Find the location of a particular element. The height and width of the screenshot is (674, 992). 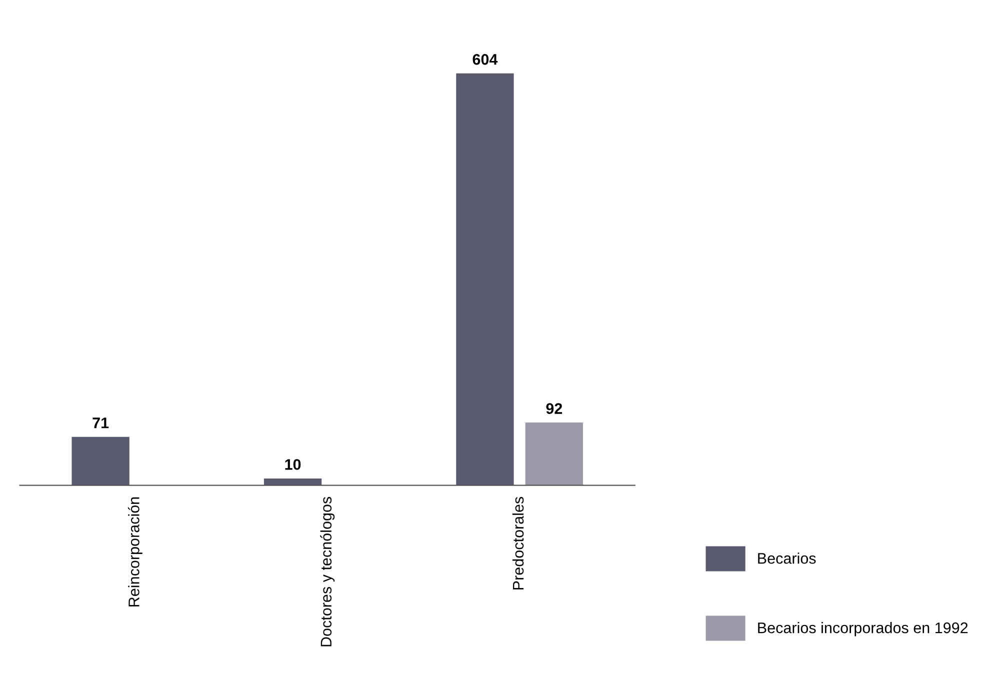

x-tick-label: Doctores y tecnólogos is located at coordinates (327, 571).